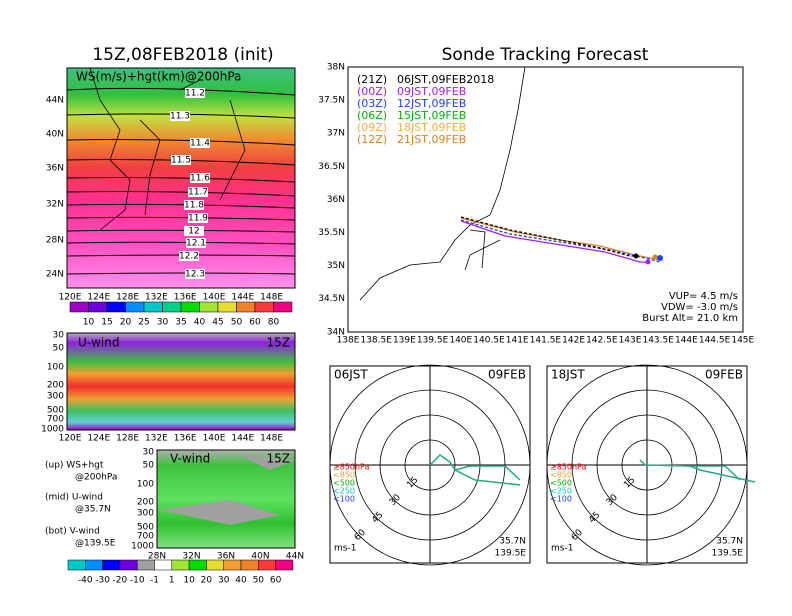  Describe the element at coordinates (55, 411) in the screenshot. I see `p-tick-label: 500` at that location.